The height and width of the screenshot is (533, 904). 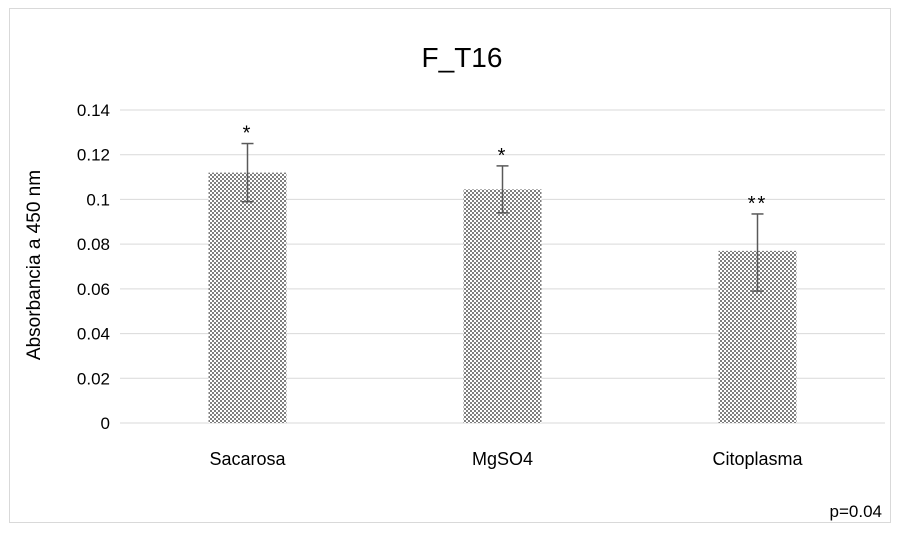 What do you see at coordinates (856, 511) in the screenshot?
I see `p-value-annotation: p=0.04` at bounding box center [856, 511].